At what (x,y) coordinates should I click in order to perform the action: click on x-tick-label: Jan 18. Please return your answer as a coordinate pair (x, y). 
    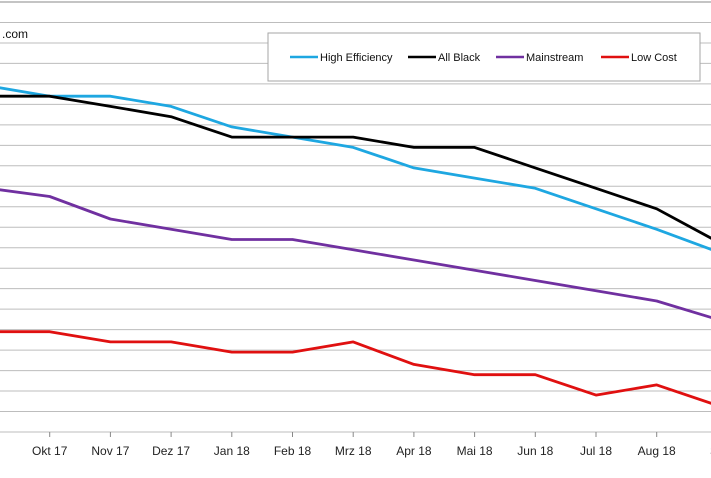
    Looking at the image, I should click on (232, 451).